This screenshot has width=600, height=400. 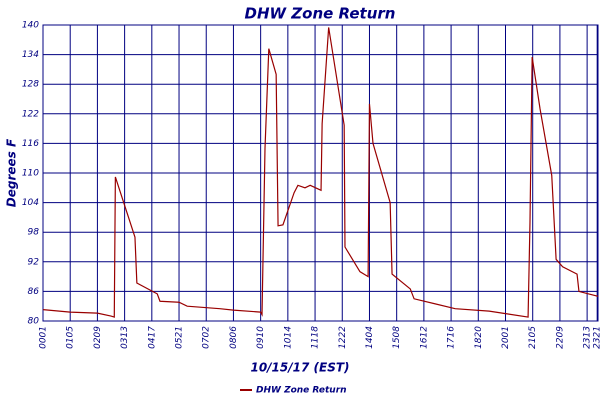 What do you see at coordinates (261, 337) in the screenshot?
I see `x-tick-label: 0910` at bounding box center [261, 337].